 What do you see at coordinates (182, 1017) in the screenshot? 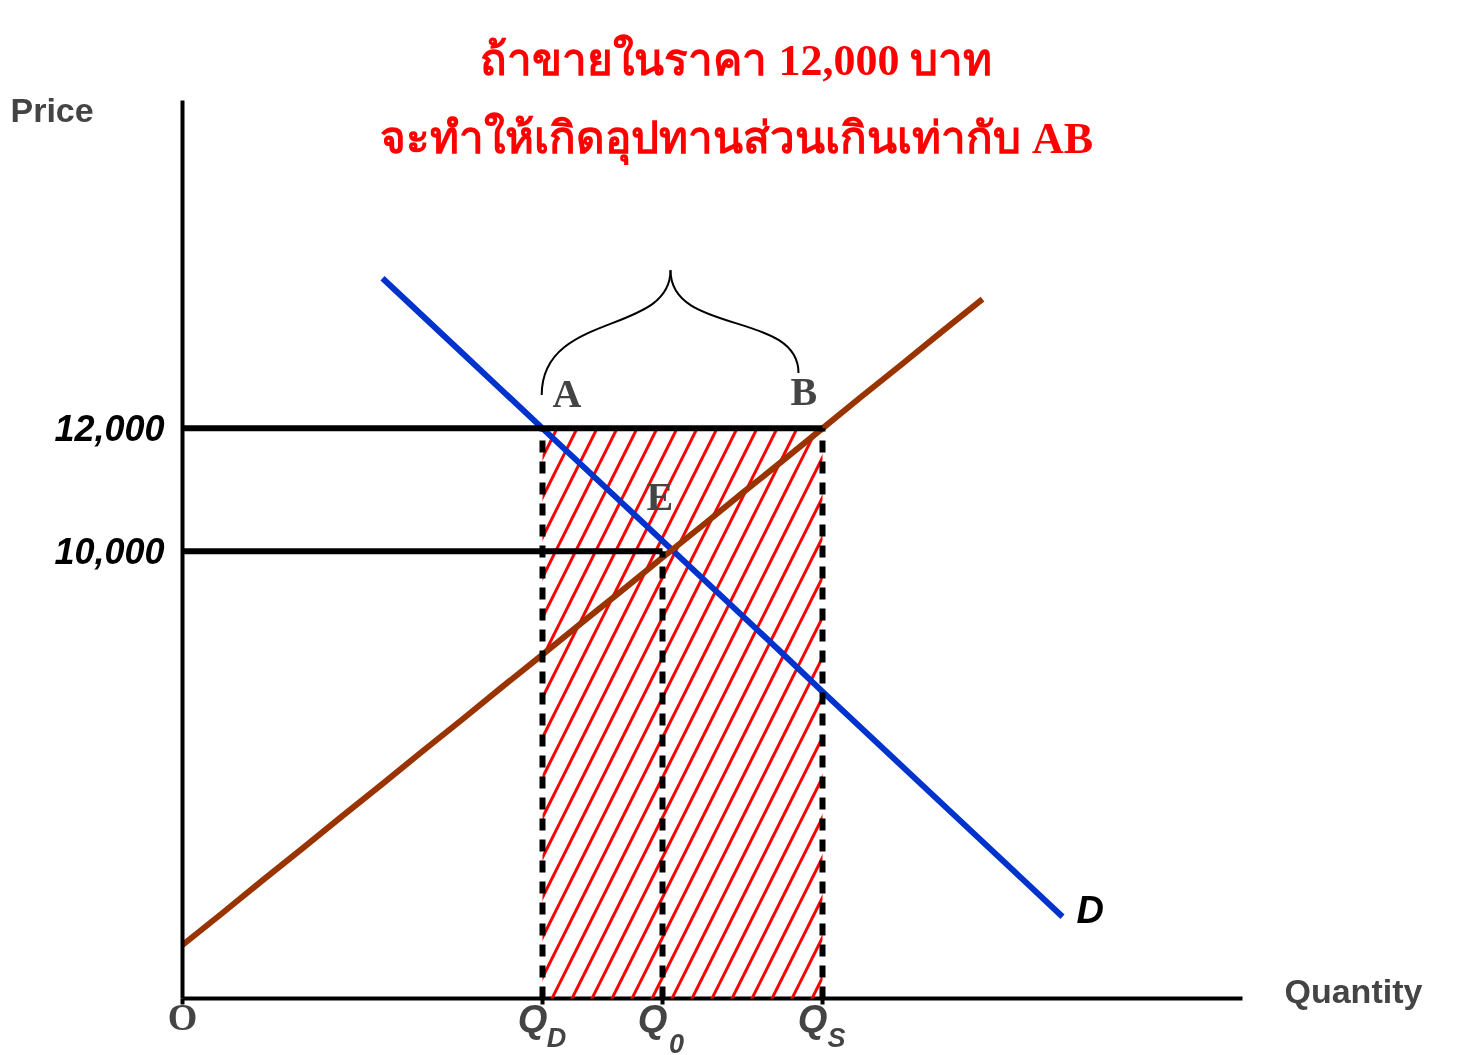
I see `x-tick-label: O` at bounding box center [182, 1017].